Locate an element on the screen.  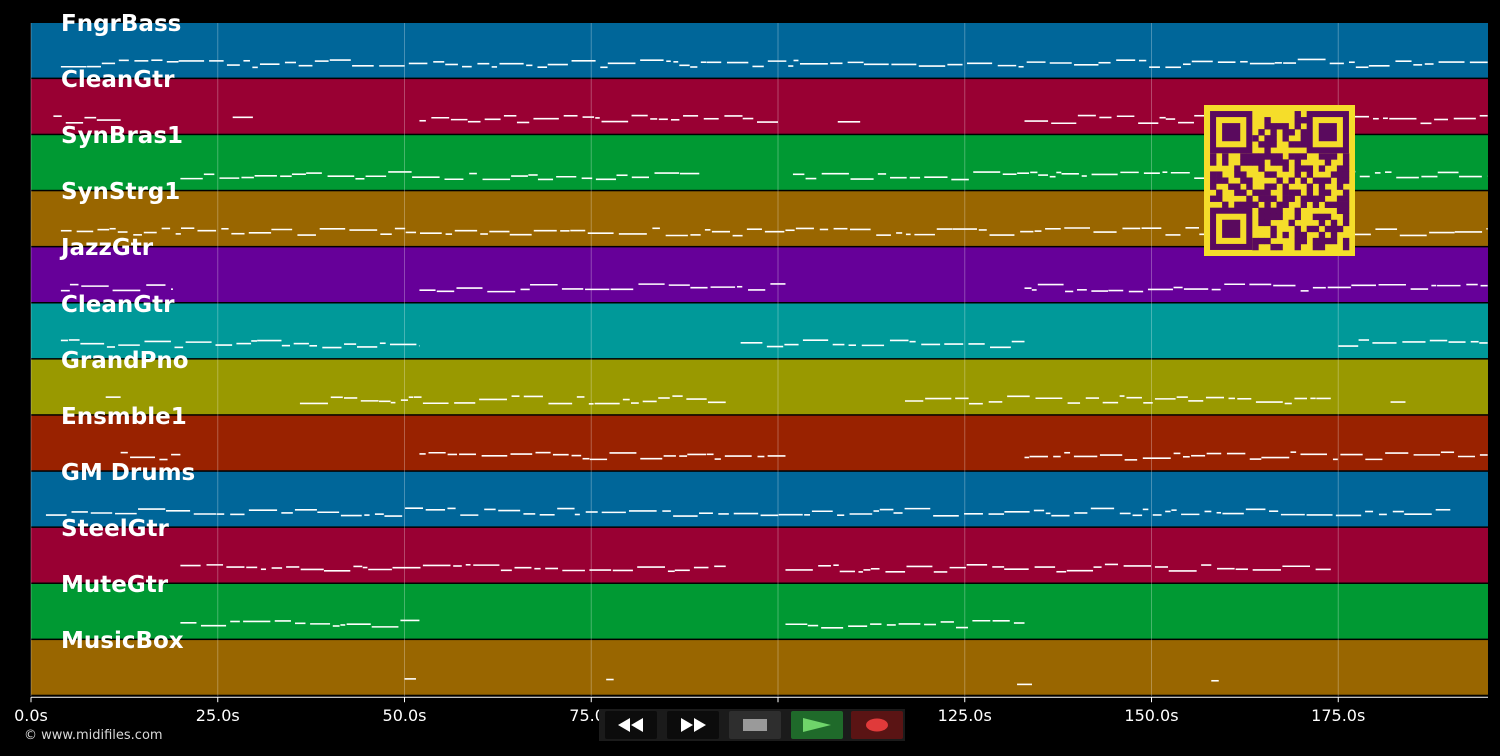
fast-forward-button is located at coordinates (693, 725).